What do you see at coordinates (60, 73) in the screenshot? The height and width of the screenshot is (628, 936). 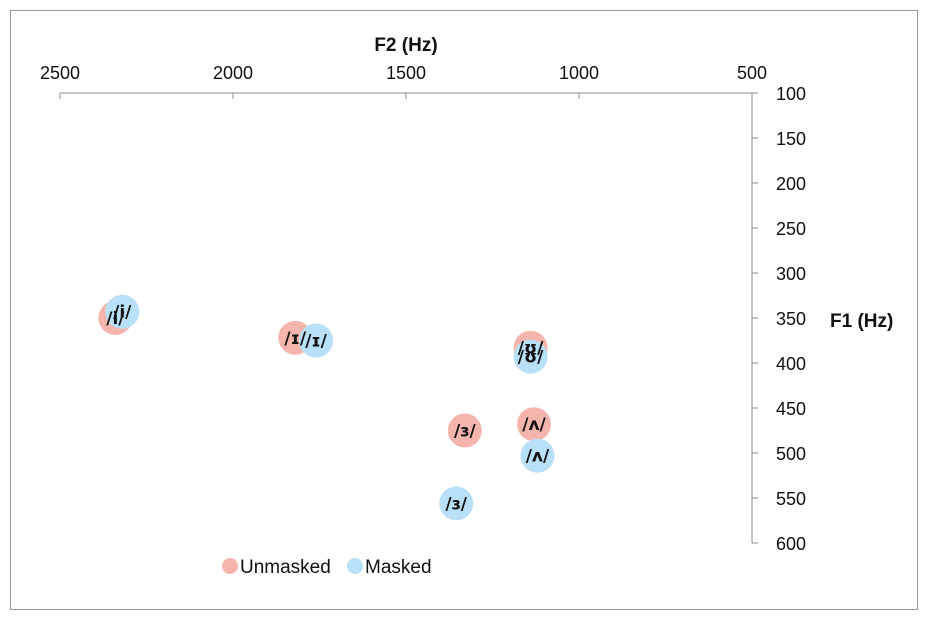 I see `x-tick-label: 2500` at bounding box center [60, 73].